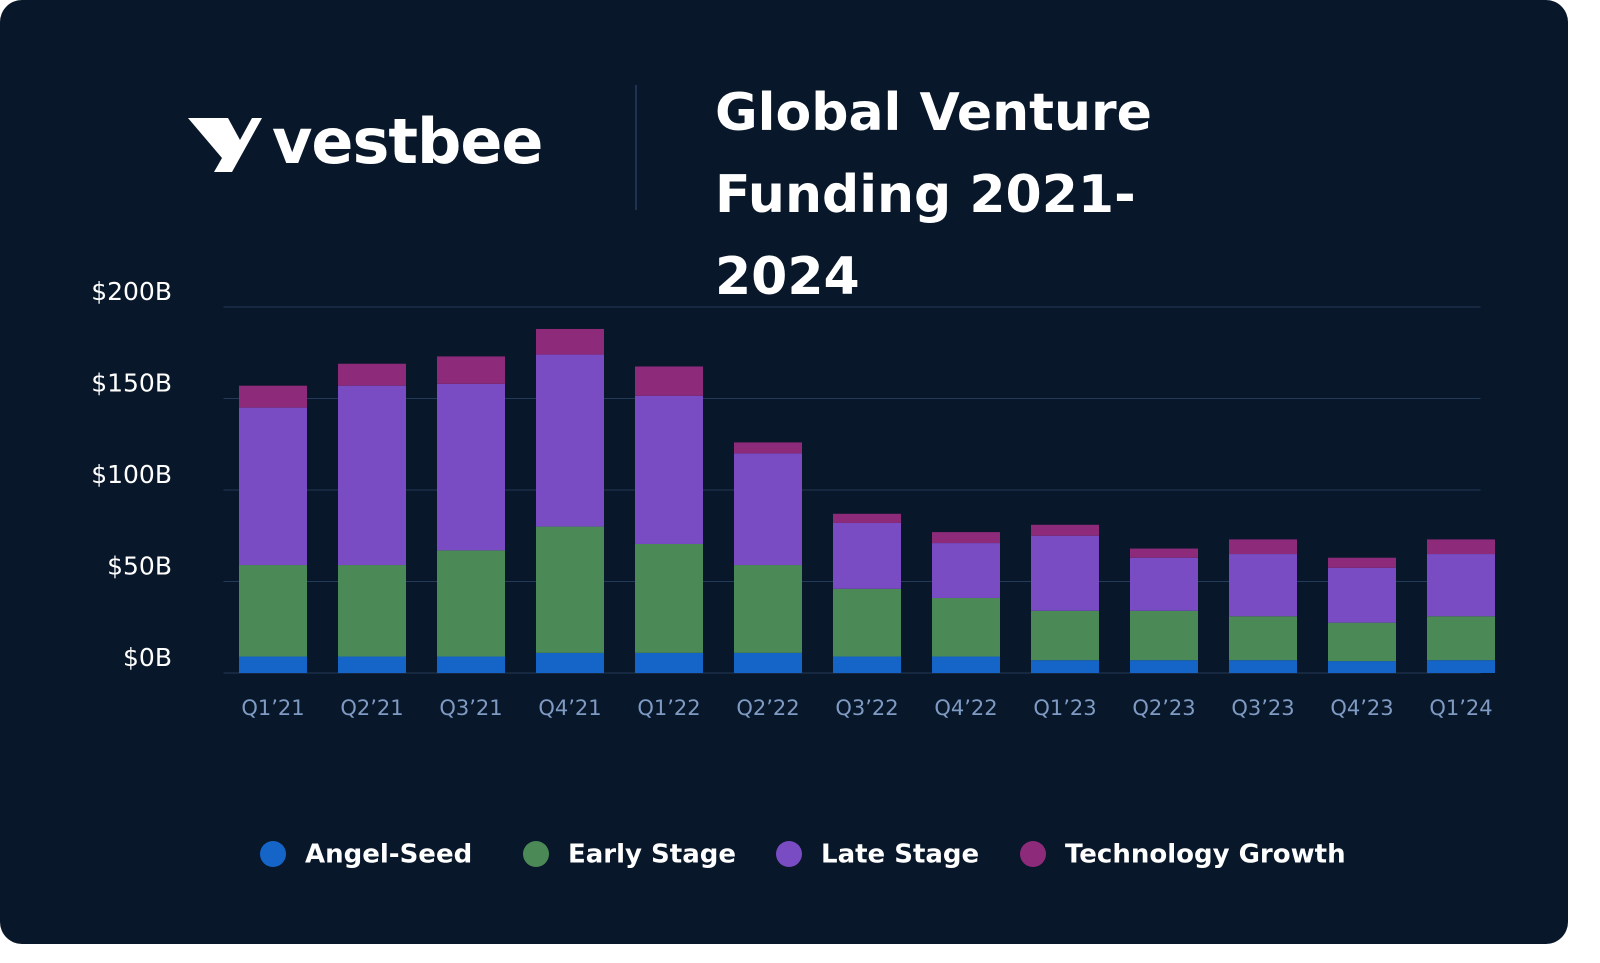 The height and width of the screenshot is (963, 1600). What do you see at coordinates (139, 566) in the screenshot?
I see `y-tick-label: $50B` at bounding box center [139, 566].